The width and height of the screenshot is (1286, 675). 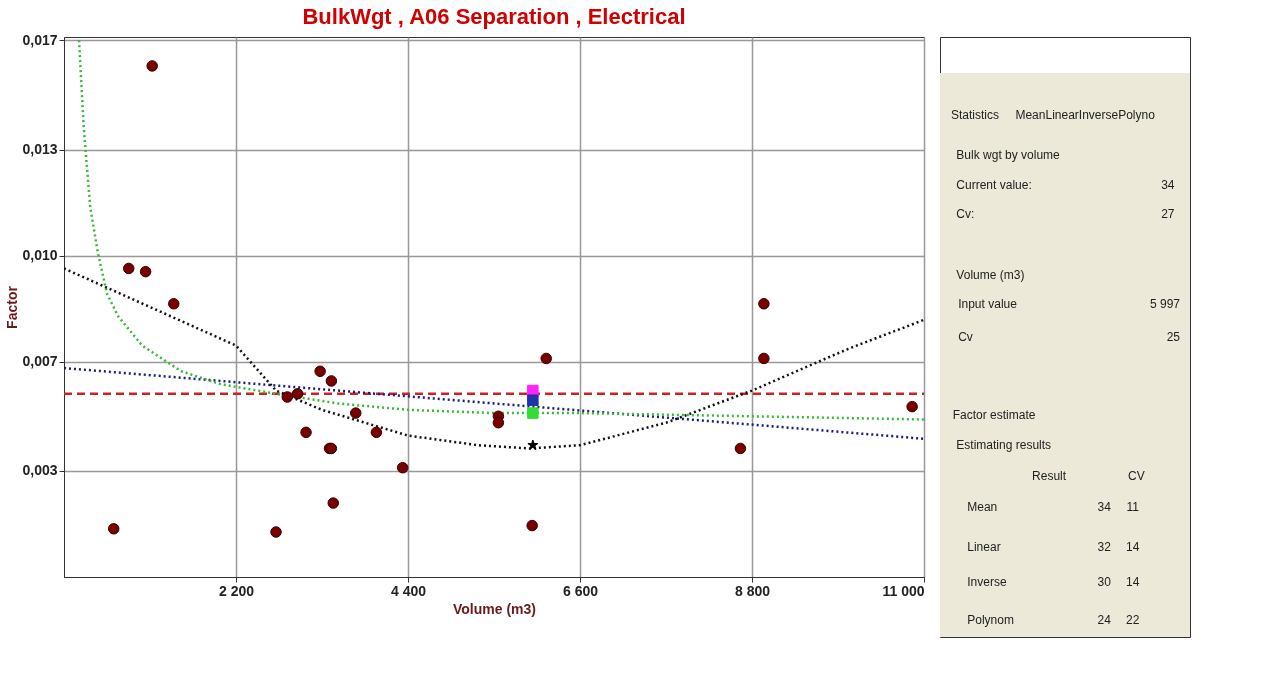 I want to click on text: Statistics, so click(x=974, y=114).